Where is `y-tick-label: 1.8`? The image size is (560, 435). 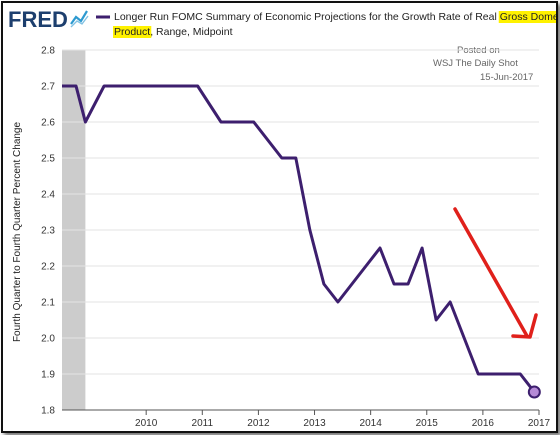
y-tick-label: 1.8 is located at coordinates (48, 411).